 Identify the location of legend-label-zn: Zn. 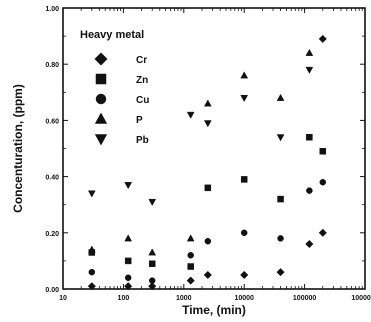
(142, 80).